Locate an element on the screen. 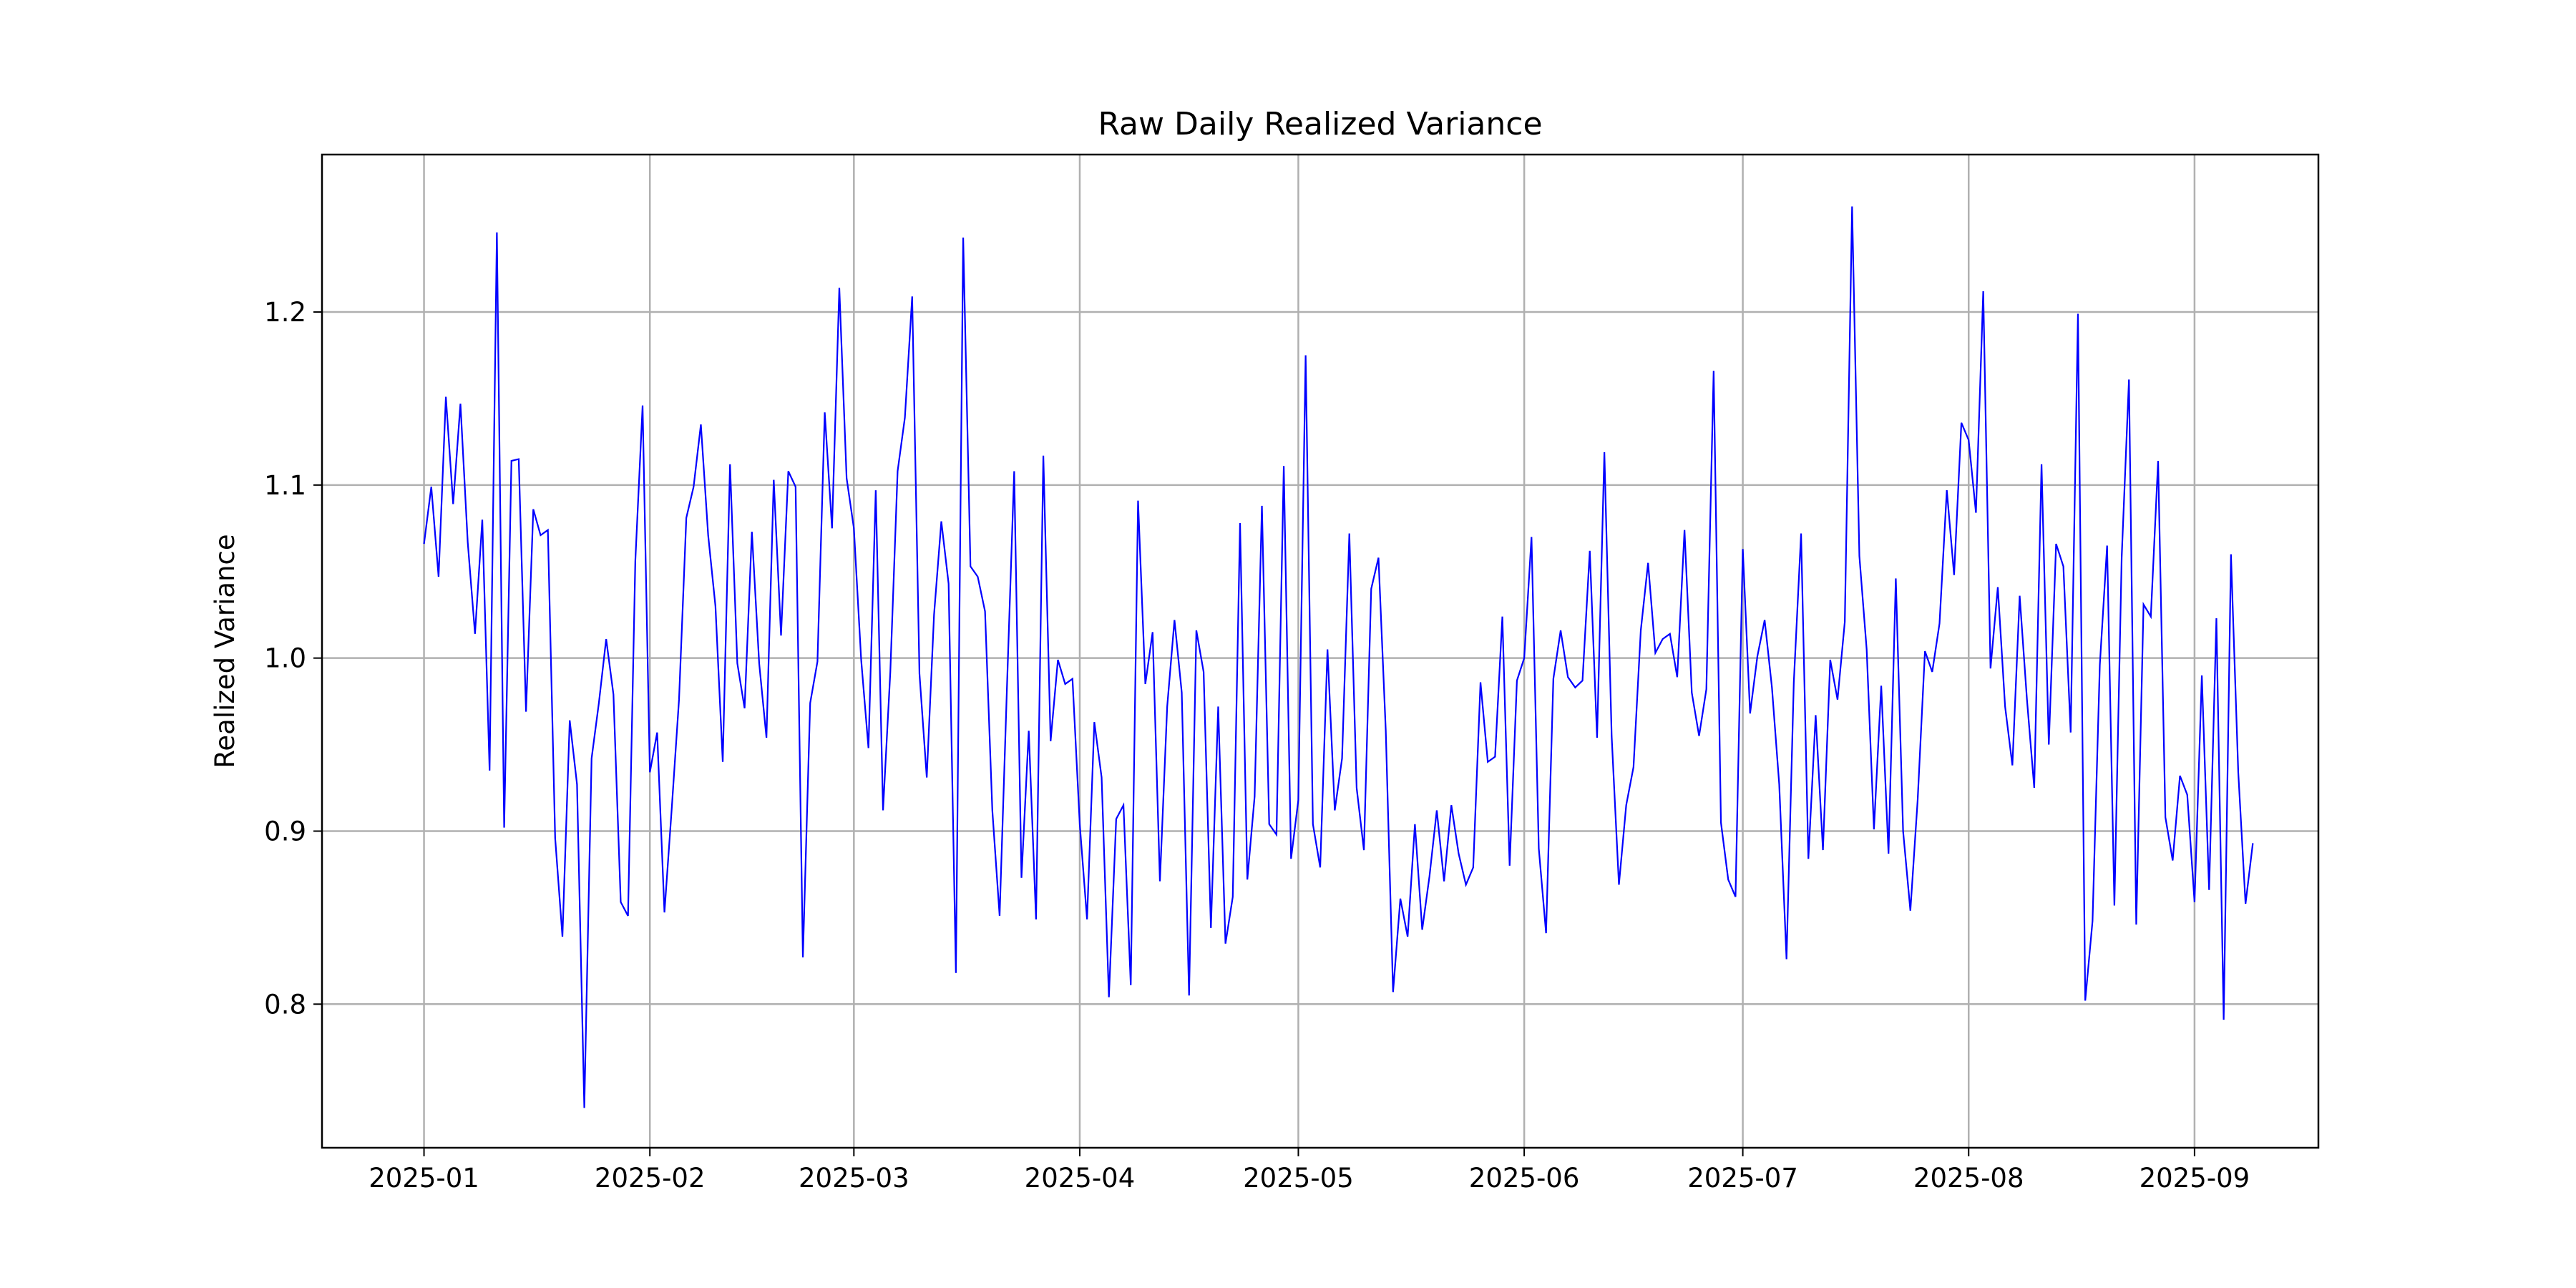 The width and height of the screenshot is (2576, 1288). x-tick-label: 2025-07 is located at coordinates (1742, 1178).